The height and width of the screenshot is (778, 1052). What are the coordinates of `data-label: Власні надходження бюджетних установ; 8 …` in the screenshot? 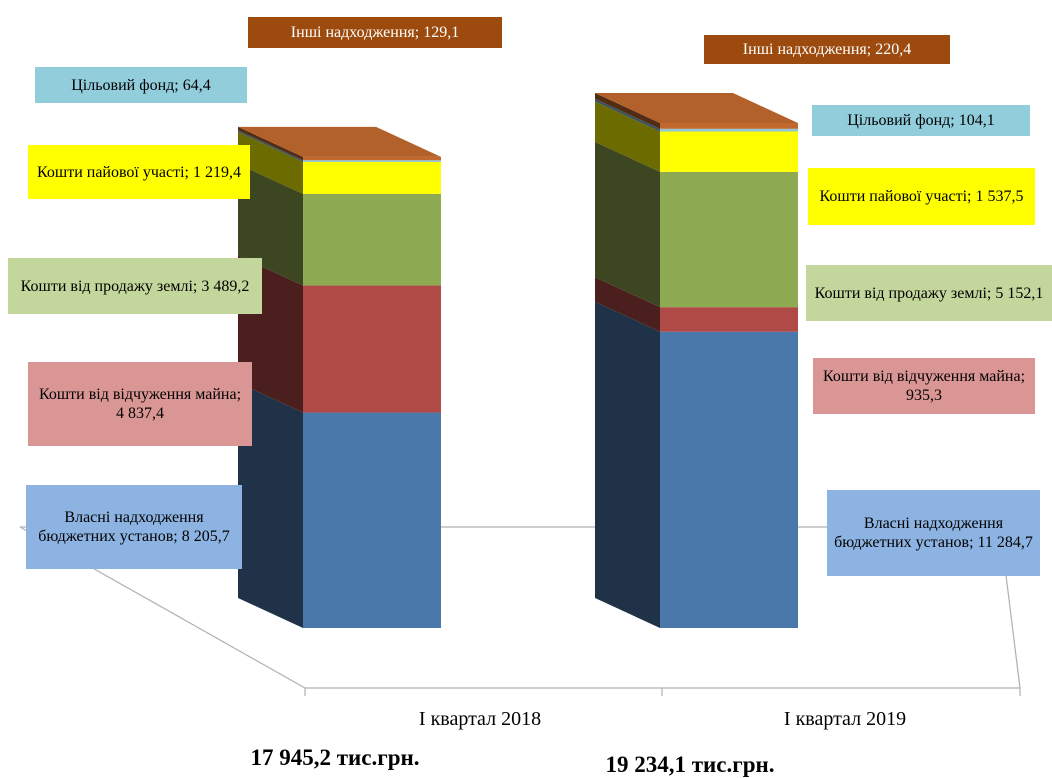 It's located at (134, 527).